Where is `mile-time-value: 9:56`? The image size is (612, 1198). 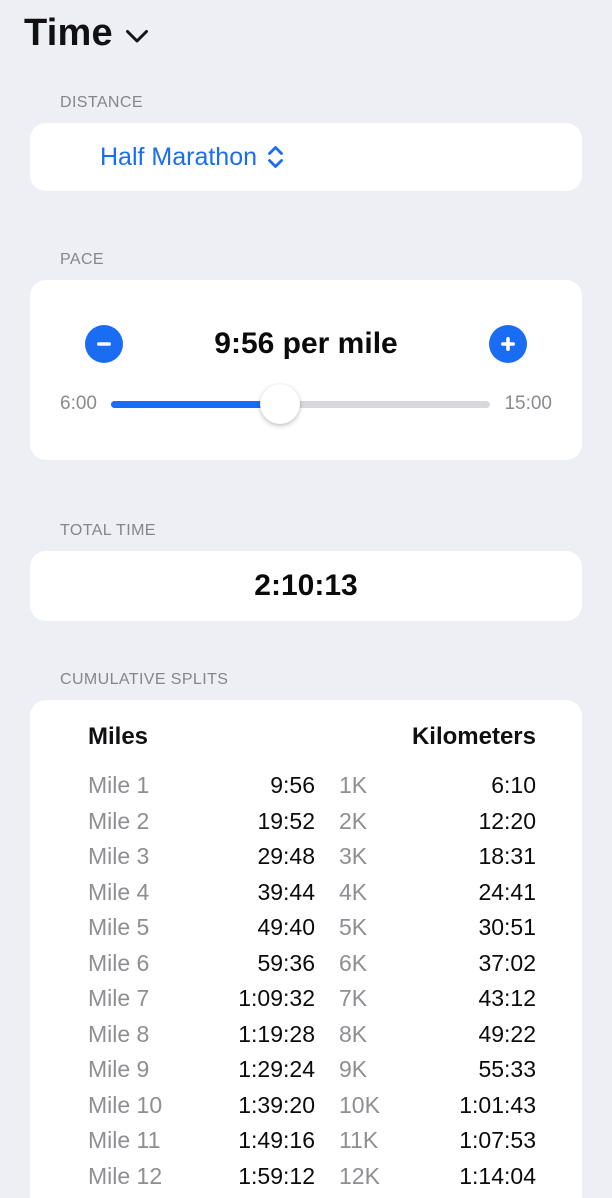
mile-time-value: 9:56 is located at coordinates (292, 785).